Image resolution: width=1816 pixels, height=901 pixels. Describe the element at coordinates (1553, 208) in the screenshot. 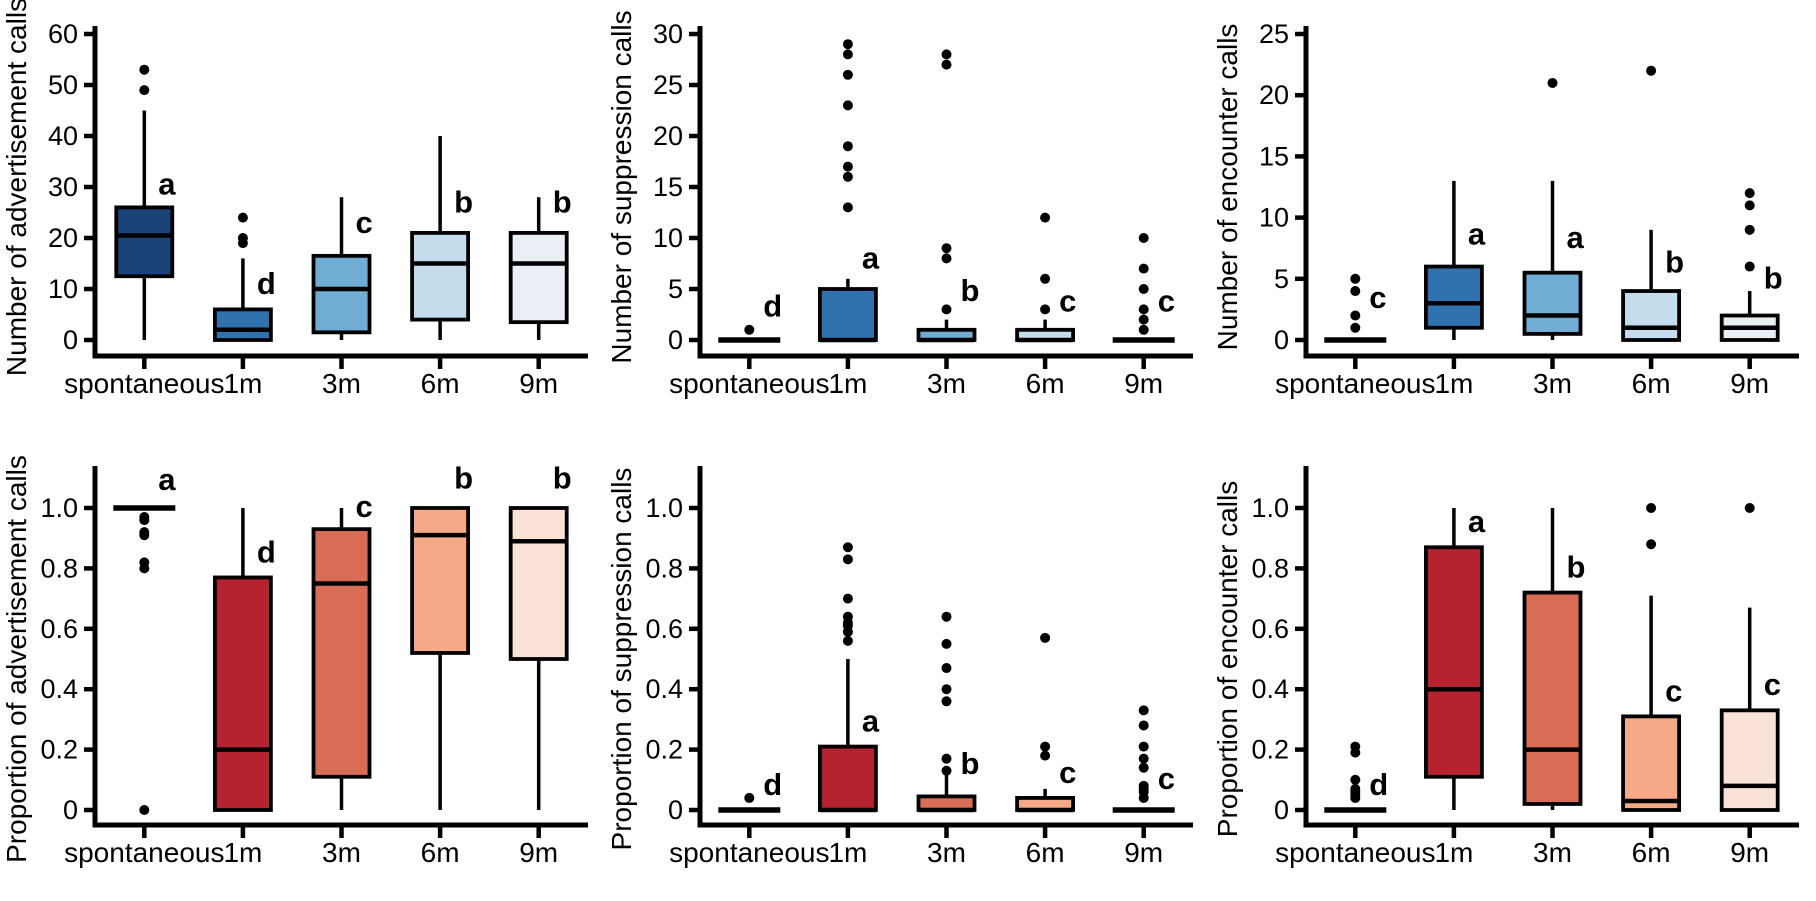

I see `box-group-3m: a` at that location.